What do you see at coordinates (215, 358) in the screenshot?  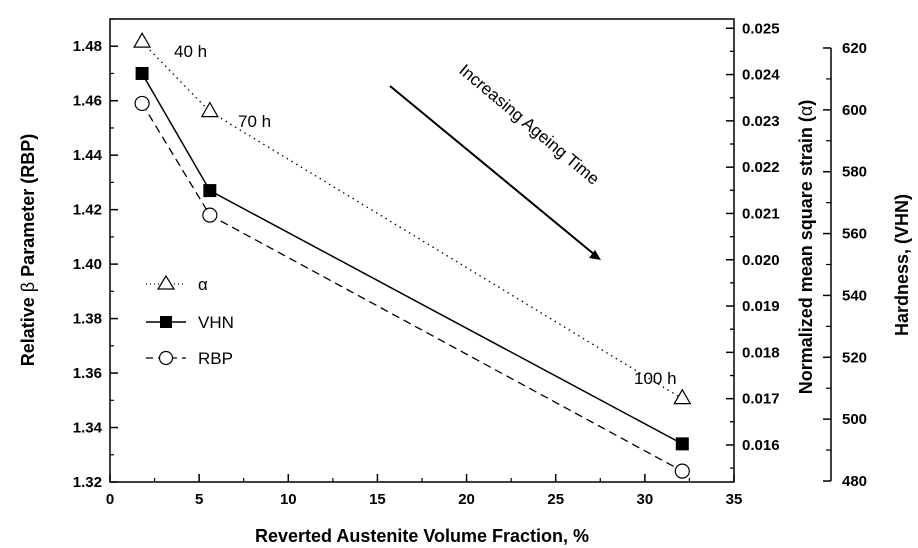 I see `legend-rbp-label: RBP` at bounding box center [215, 358].